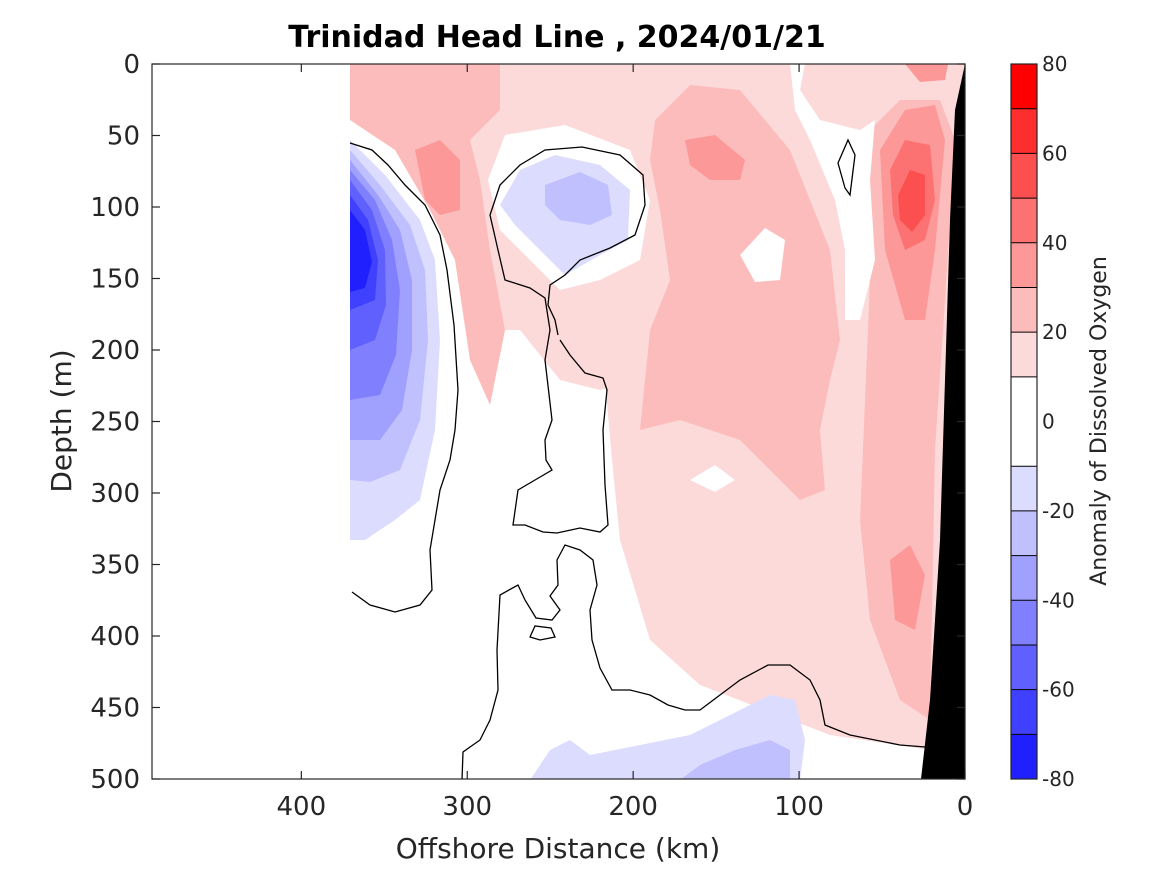 Image resolution: width=1167 pixels, height=875 pixels. Describe the element at coordinates (1058, 511) in the screenshot. I see `colorbar-tick-label: -20` at that location.